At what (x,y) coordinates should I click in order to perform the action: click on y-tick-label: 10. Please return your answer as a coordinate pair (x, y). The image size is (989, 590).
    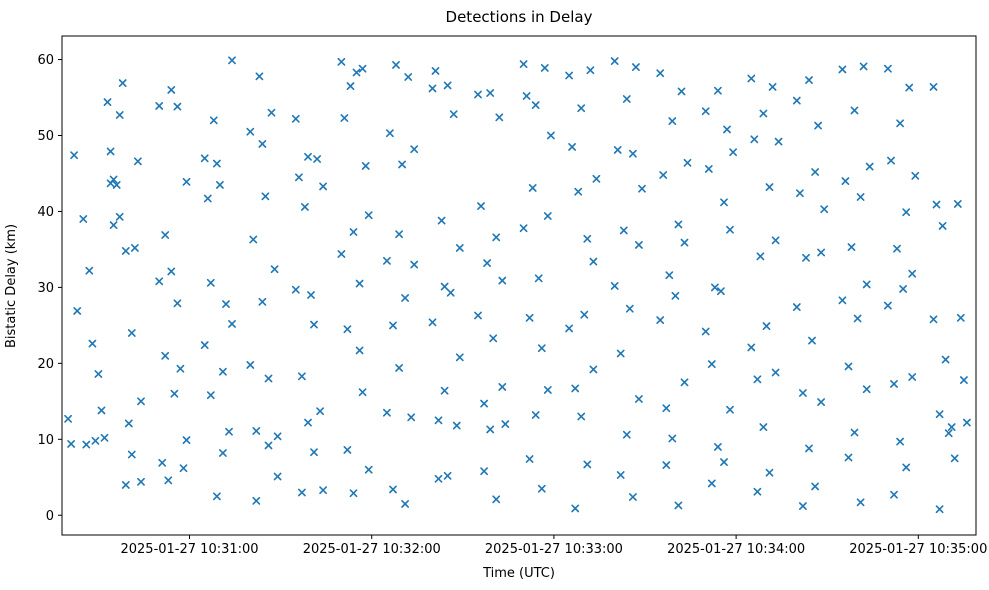
    Looking at the image, I should click on (45, 440).